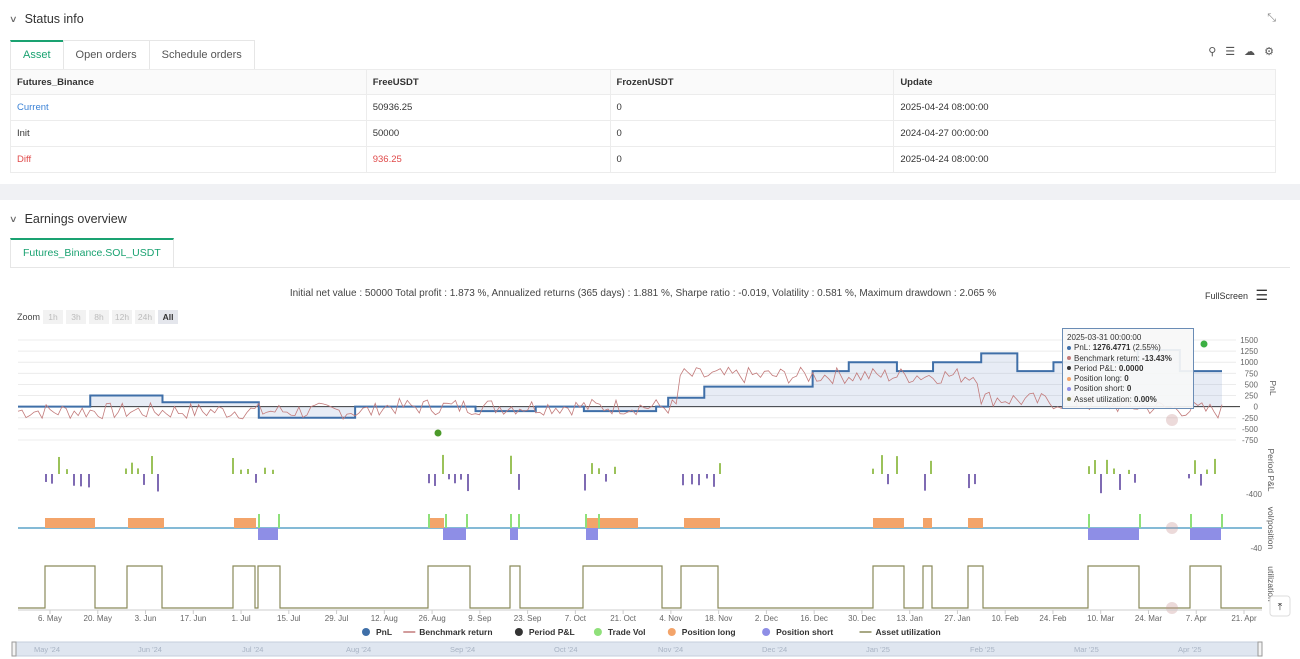 Image resolution: width=1300 pixels, height=659 pixels. What do you see at coordinates (488, 107) in the screenshot?
I see `cell-free: 50936.25` at bounding box center [488, 107].